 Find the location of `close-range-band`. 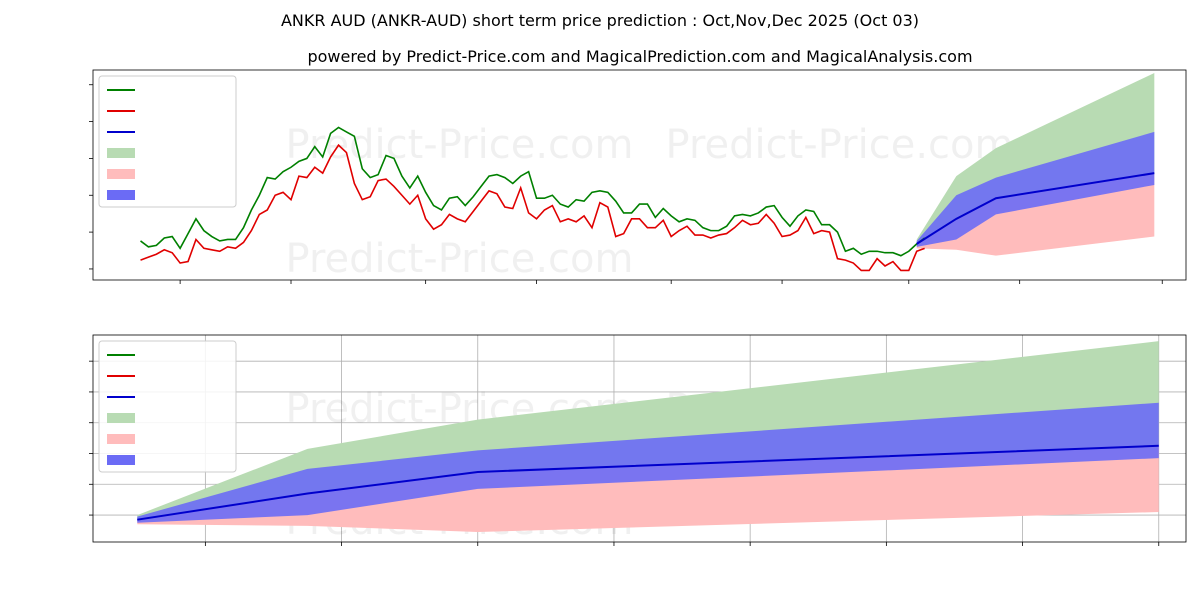

close-range-band is located at coordinates (1035, 189).